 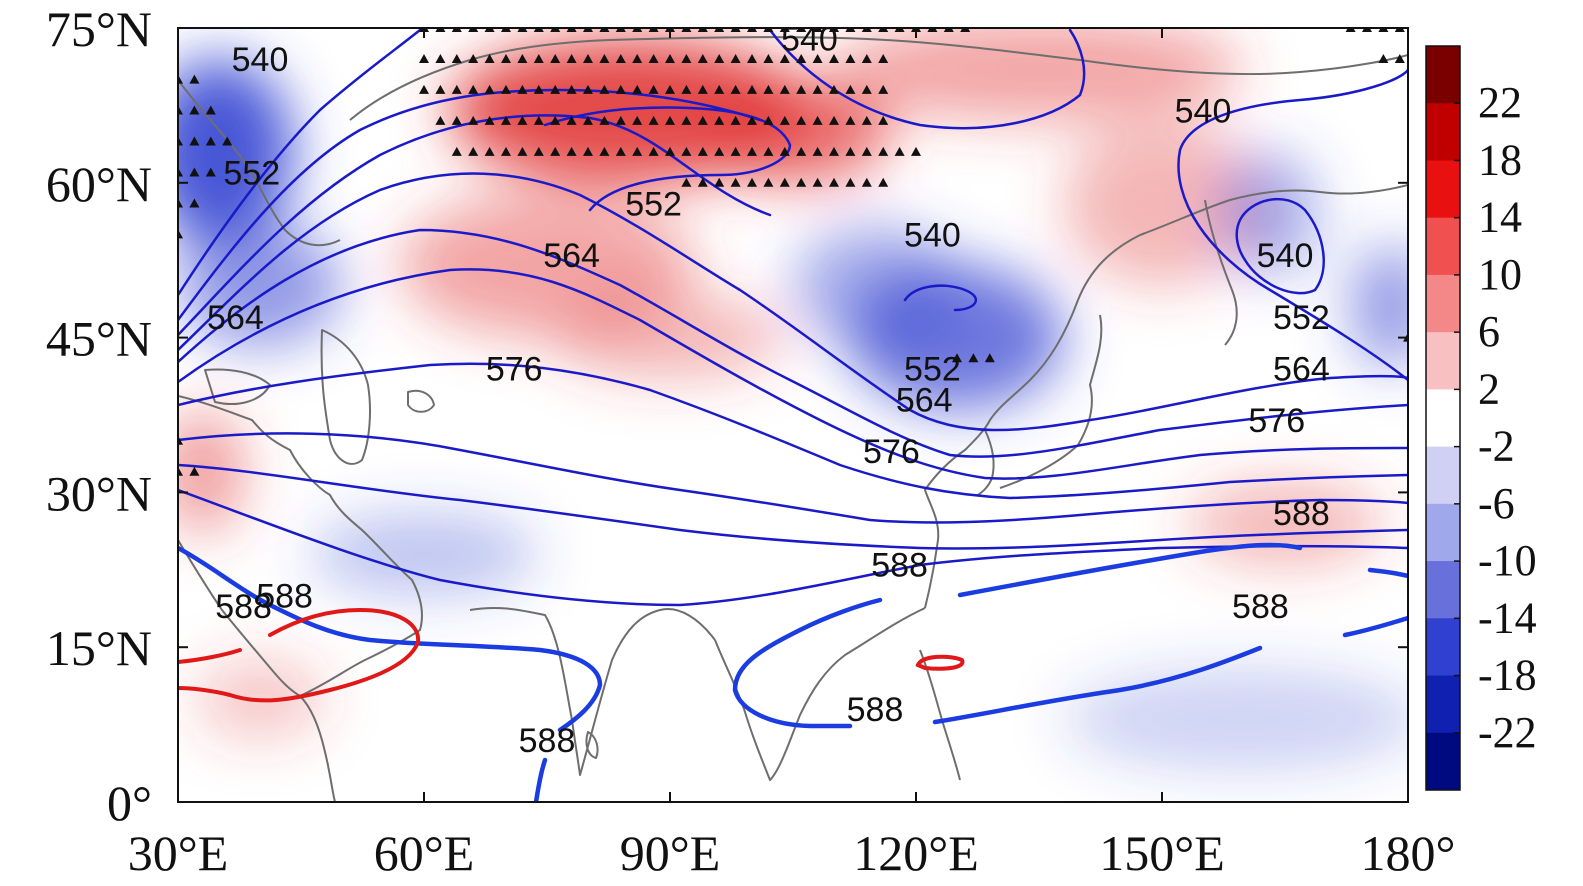 What do you see at coordinates (592, 745) in the screenshot?
I see `coastline-sri-lanka` at bounding box center [592, 745].